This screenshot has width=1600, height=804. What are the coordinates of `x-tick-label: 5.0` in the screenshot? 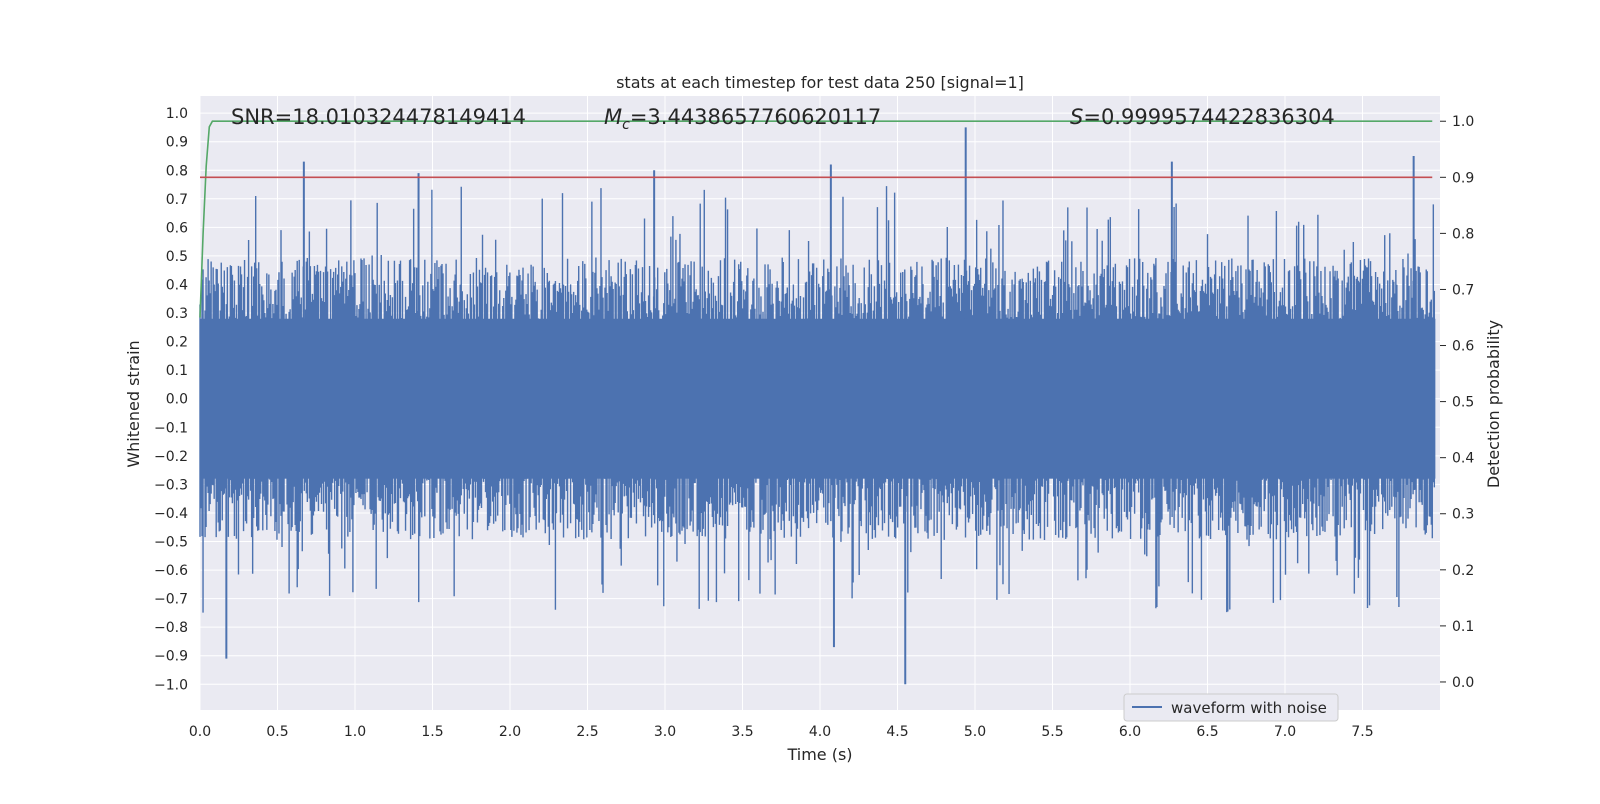 It's located at (975, 732).